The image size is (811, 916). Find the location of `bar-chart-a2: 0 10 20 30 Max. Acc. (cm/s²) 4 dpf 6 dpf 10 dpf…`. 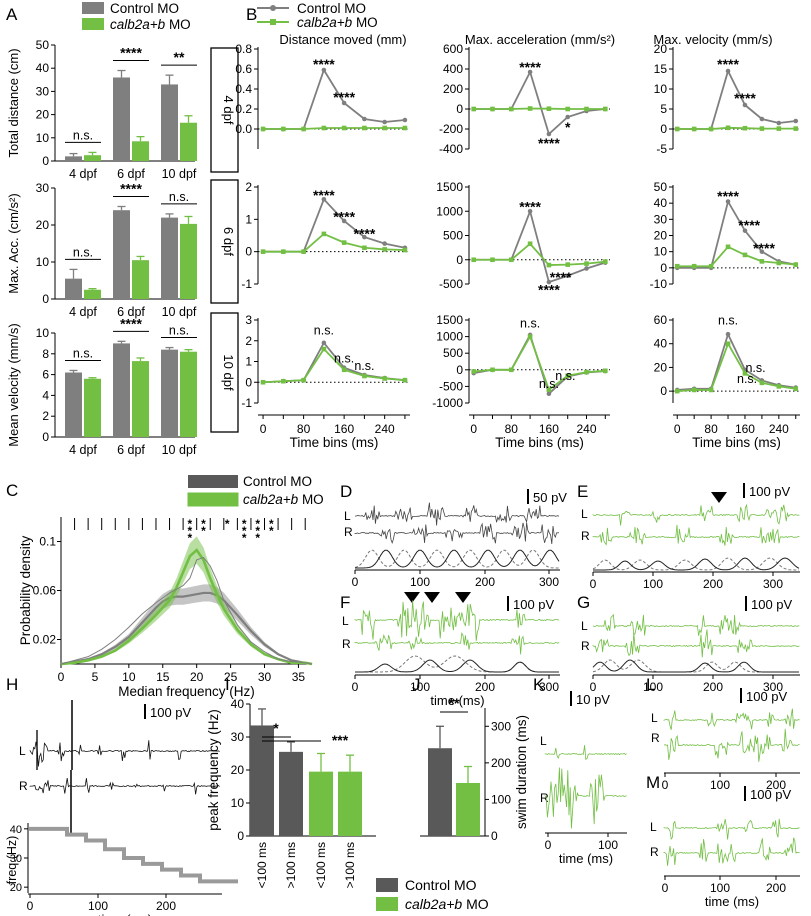

bar-chart-a2: 0 10 20 30 Max. Acc. (cm/s²) 4 dpf 6 dpf 10 dpf… is located at coordinates (101, 250).